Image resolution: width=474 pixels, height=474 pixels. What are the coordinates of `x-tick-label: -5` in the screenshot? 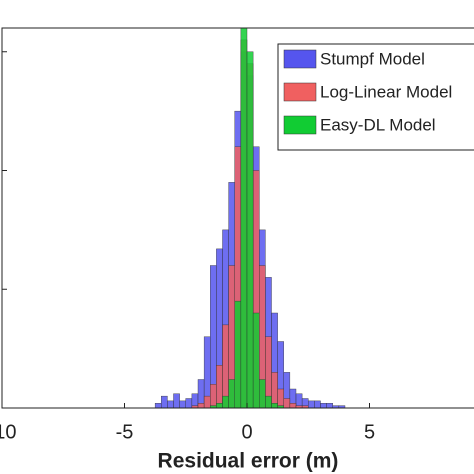 It's located at (125, 432).